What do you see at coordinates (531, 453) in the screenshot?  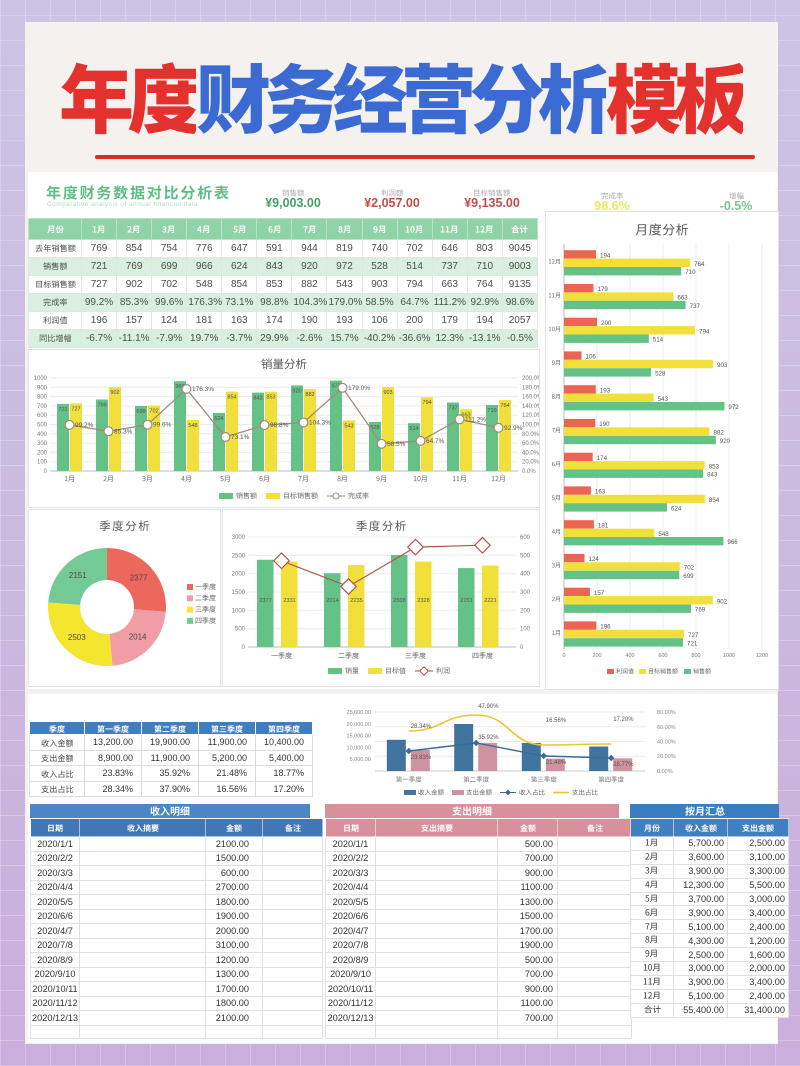 I see `svg-text: 40.0%` at bounding box center [531, 453].